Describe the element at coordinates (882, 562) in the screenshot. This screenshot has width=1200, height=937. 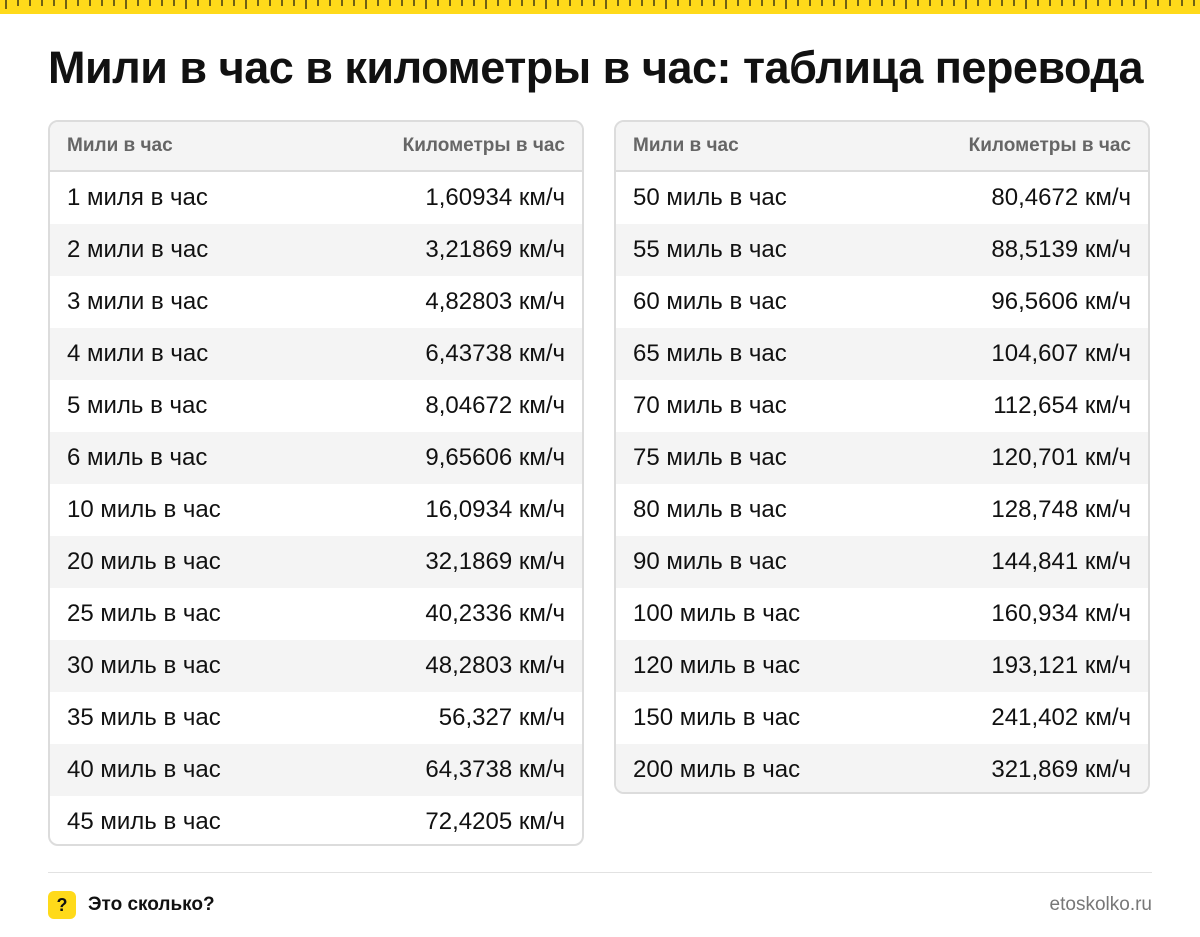
I see `table-row: 90 миль в час 144,841 км/ч` at that location.